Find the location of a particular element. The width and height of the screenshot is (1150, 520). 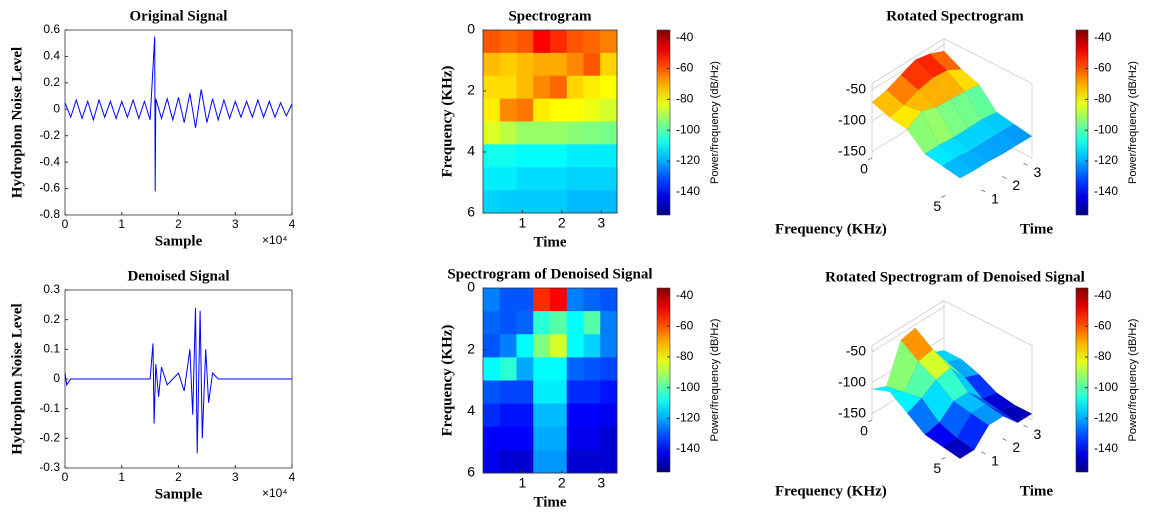

x-tick-multiplier: ×10⁴ is located at coordinates (275, 240).